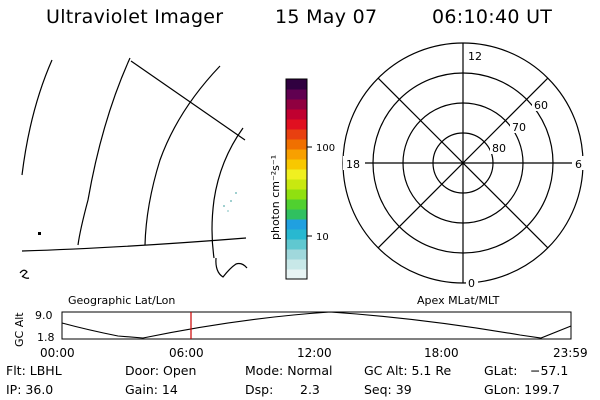 Image resolution: width=600 pixels, height=400 pixels. I want to click on gain-info: Gain: 14, so click(151, 389).